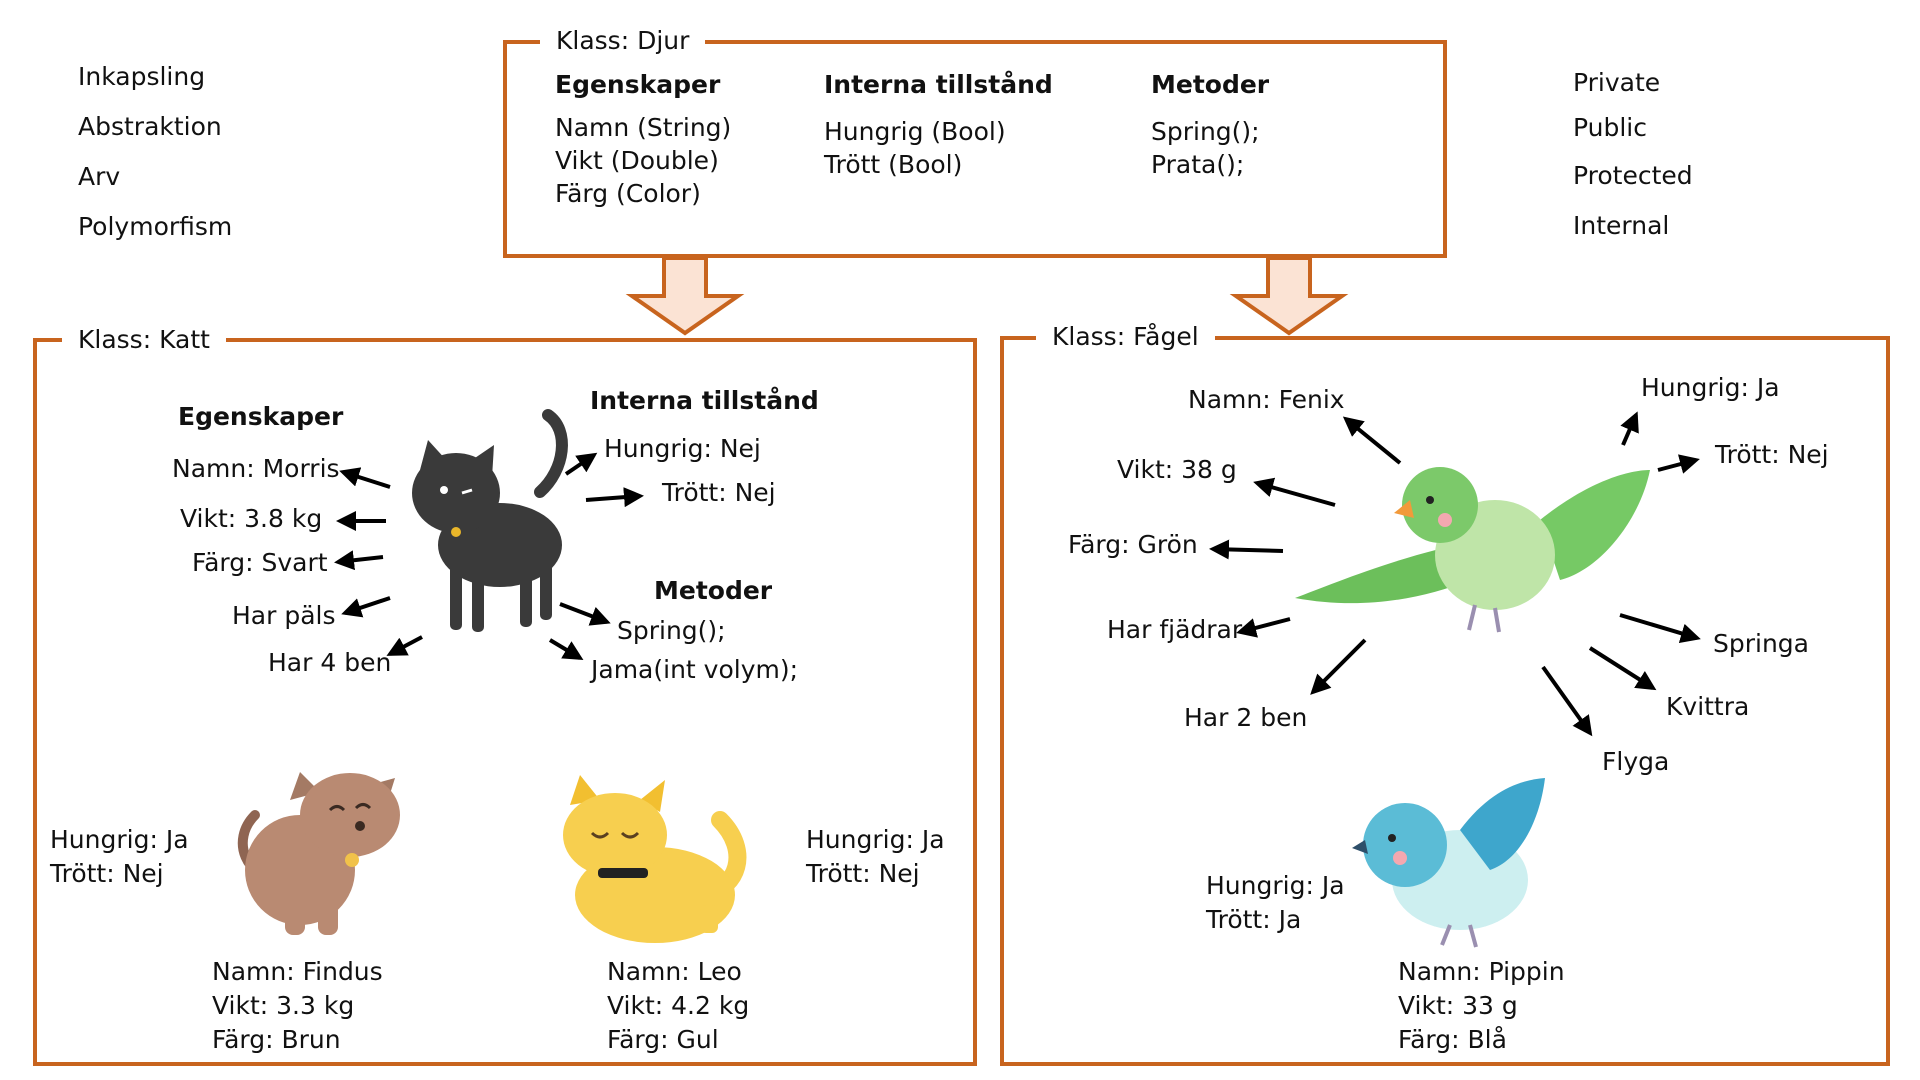 The width and height of the screenshot is (1920, 1080). I want to click on base-property: Namn (String), so click(643, 127).